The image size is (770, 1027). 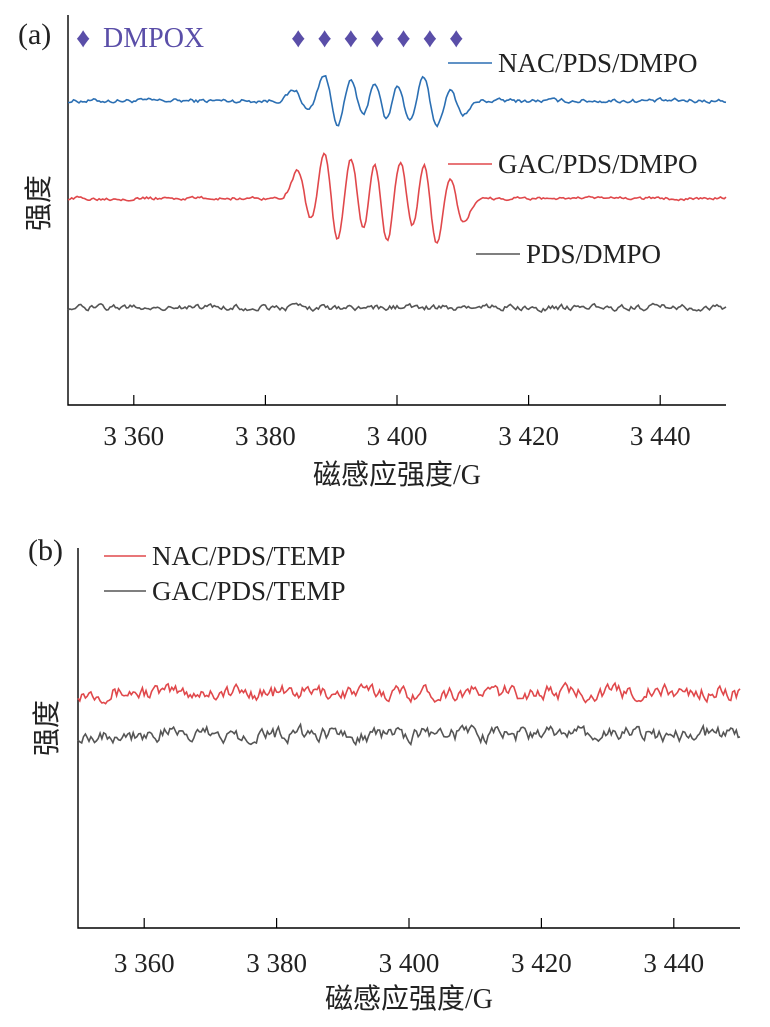 What do you see at coordinates (153, 38) in the screenshot?
I see `dmpox-label: DMPOX` at bounding box center [153, 38].